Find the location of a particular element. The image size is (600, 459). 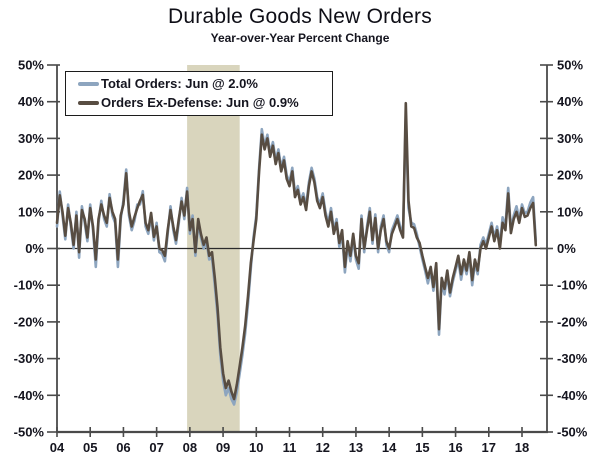

y-axis-label-right: -10% is located at coordinates (572, 285).